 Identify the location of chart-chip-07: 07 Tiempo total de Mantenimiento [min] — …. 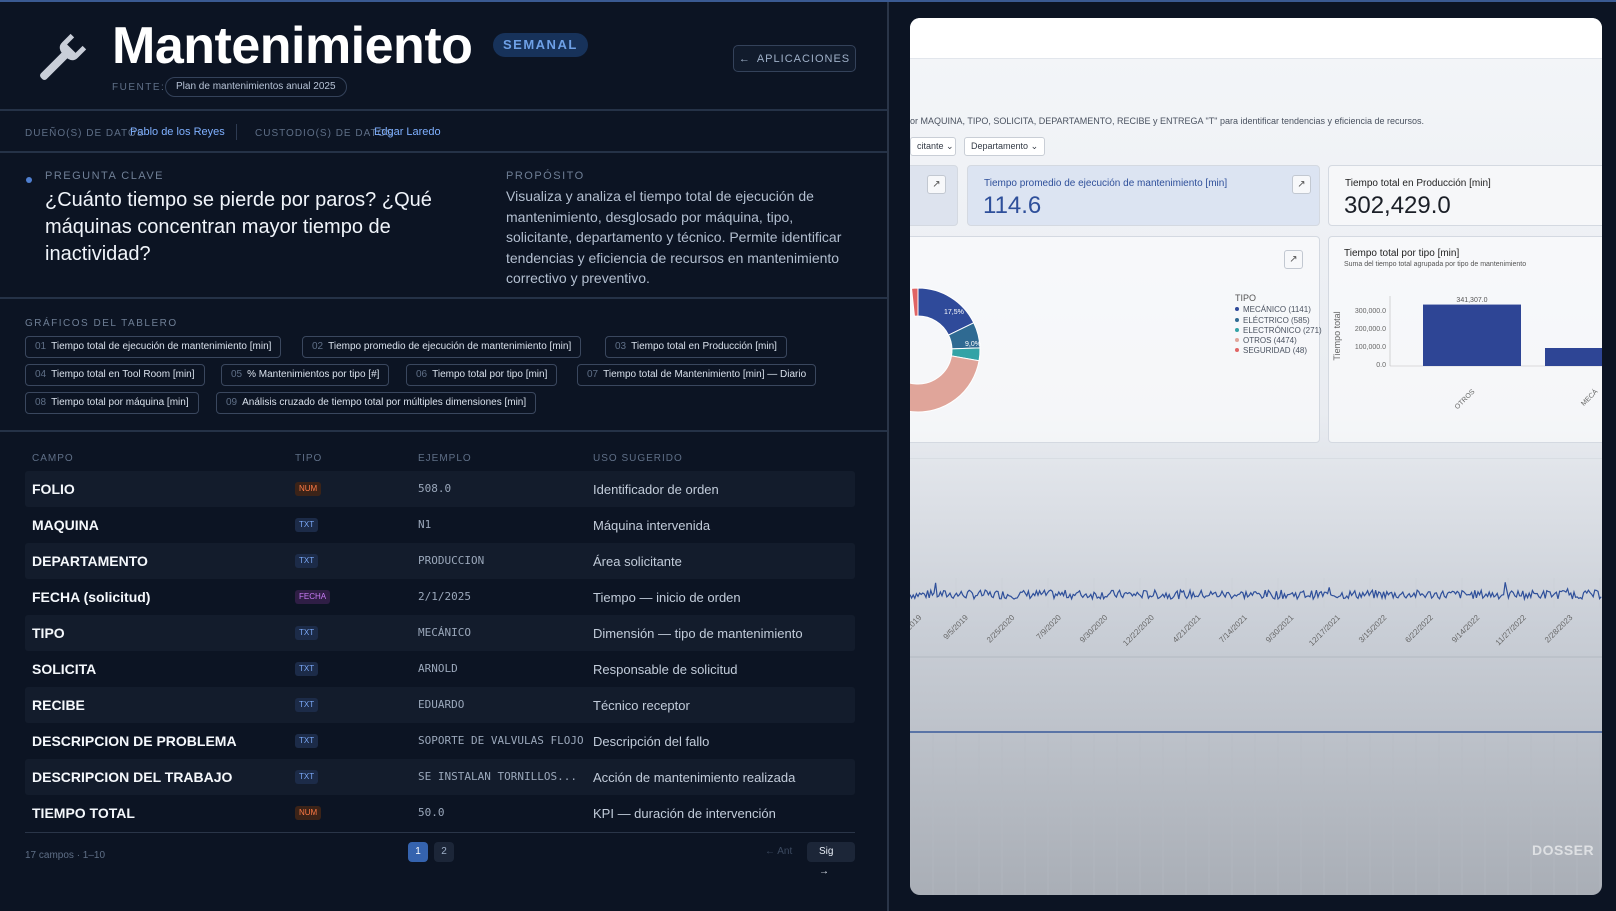
(697, 375).